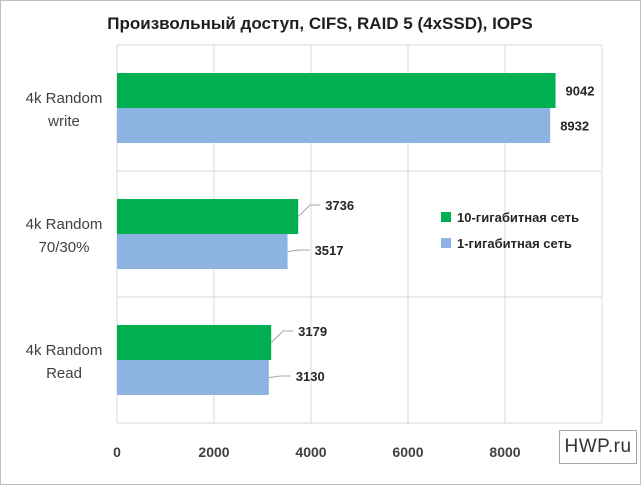 This screenshot has width=641, height=485. I want to click on legend-label: 10-гигабитная сеть, so click(518, 217).